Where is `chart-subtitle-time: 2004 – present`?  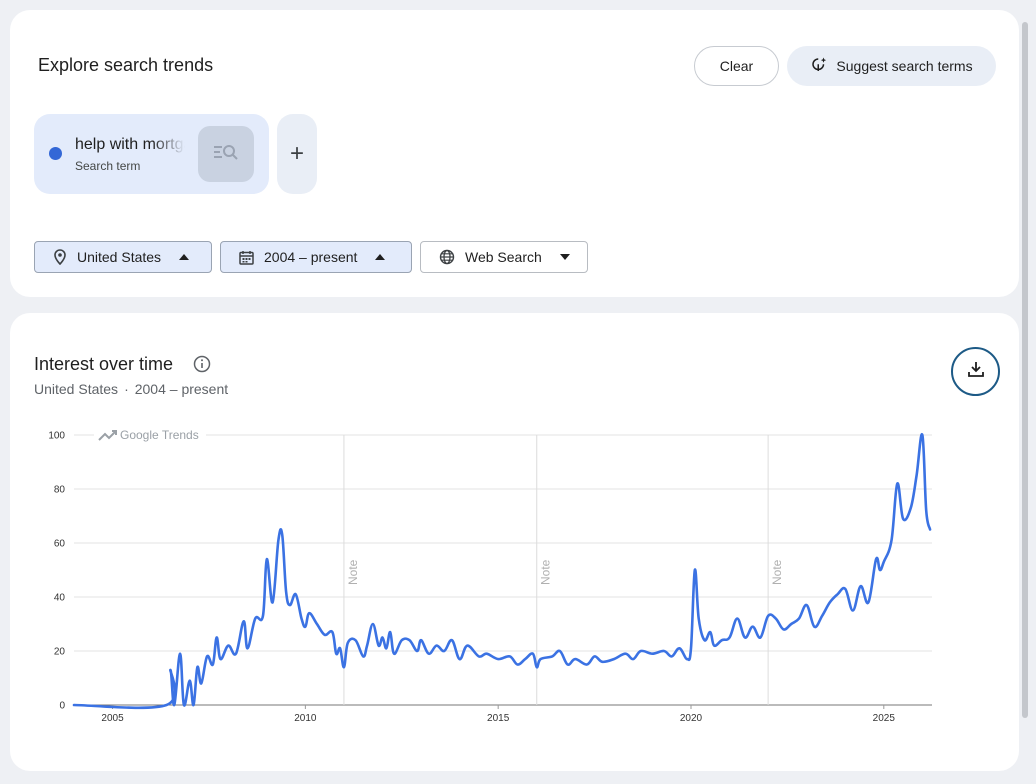
chart-subtitle-time: 2004 – present is located at coordinates (181, 389).